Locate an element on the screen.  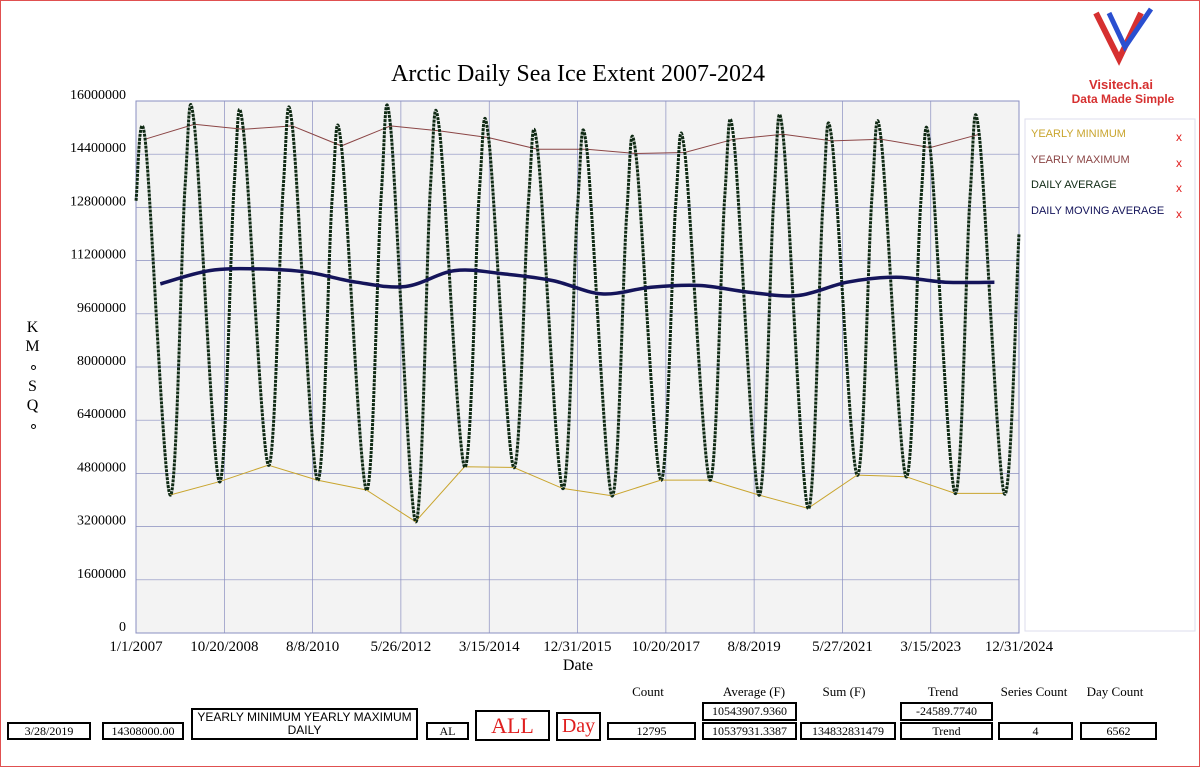
x-tick-label: 3/15/2014 is located at coordinates (489, 647).